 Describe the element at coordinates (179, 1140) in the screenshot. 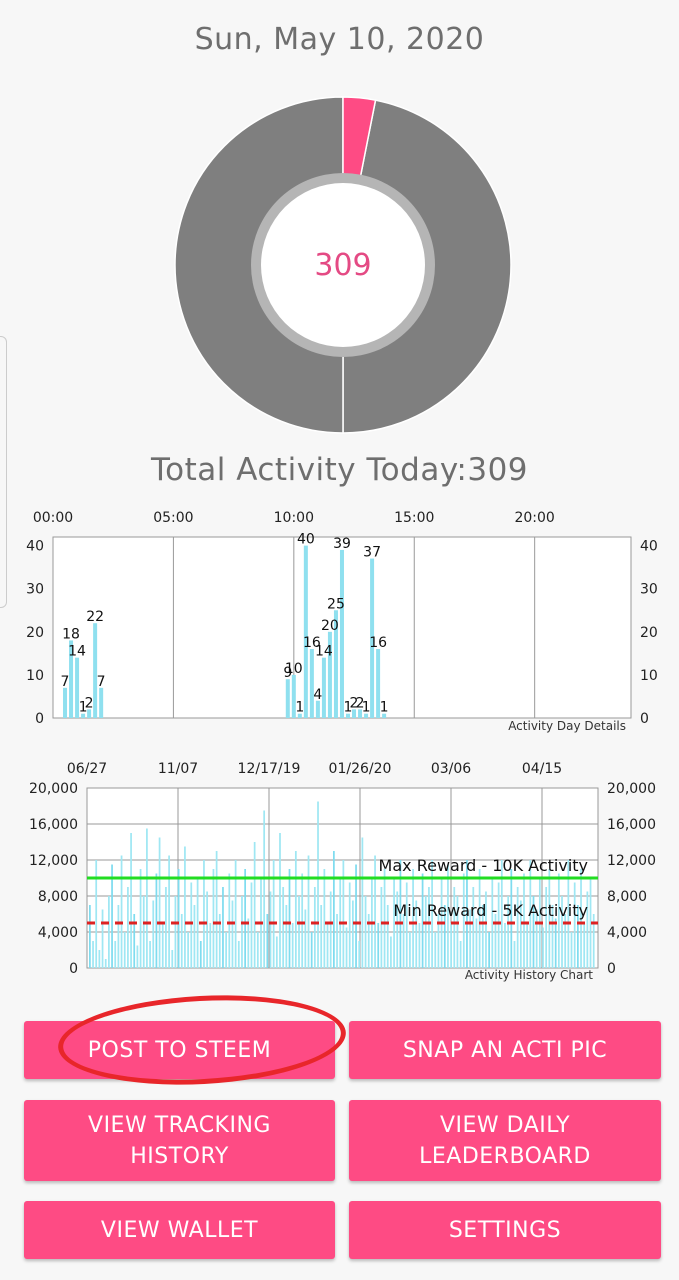

I see `view-tracking-history-button: VIEW TRACKING HISTORY` at that location.